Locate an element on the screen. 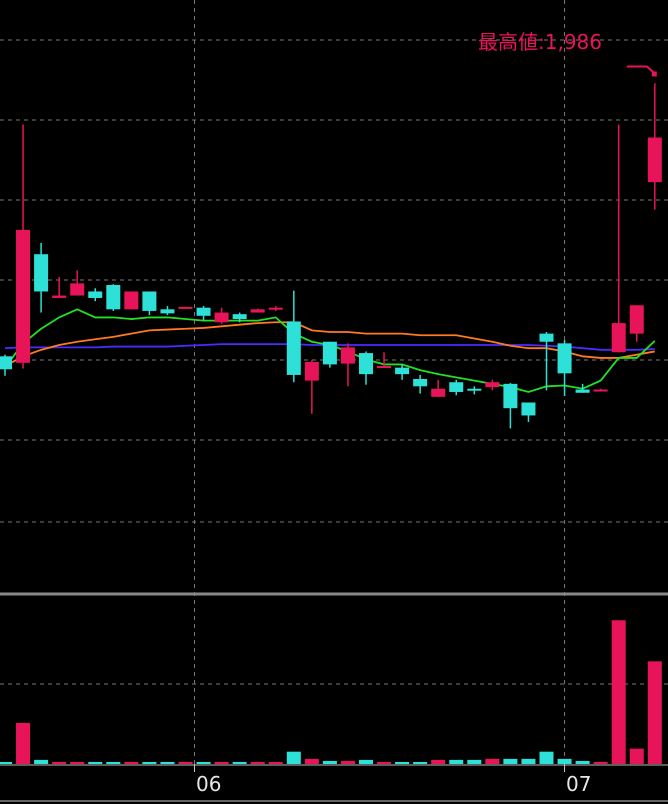 The width and height of the screenshot is (668, 804). x-tick-label-06: 06 is located at coordinates (209, 784).